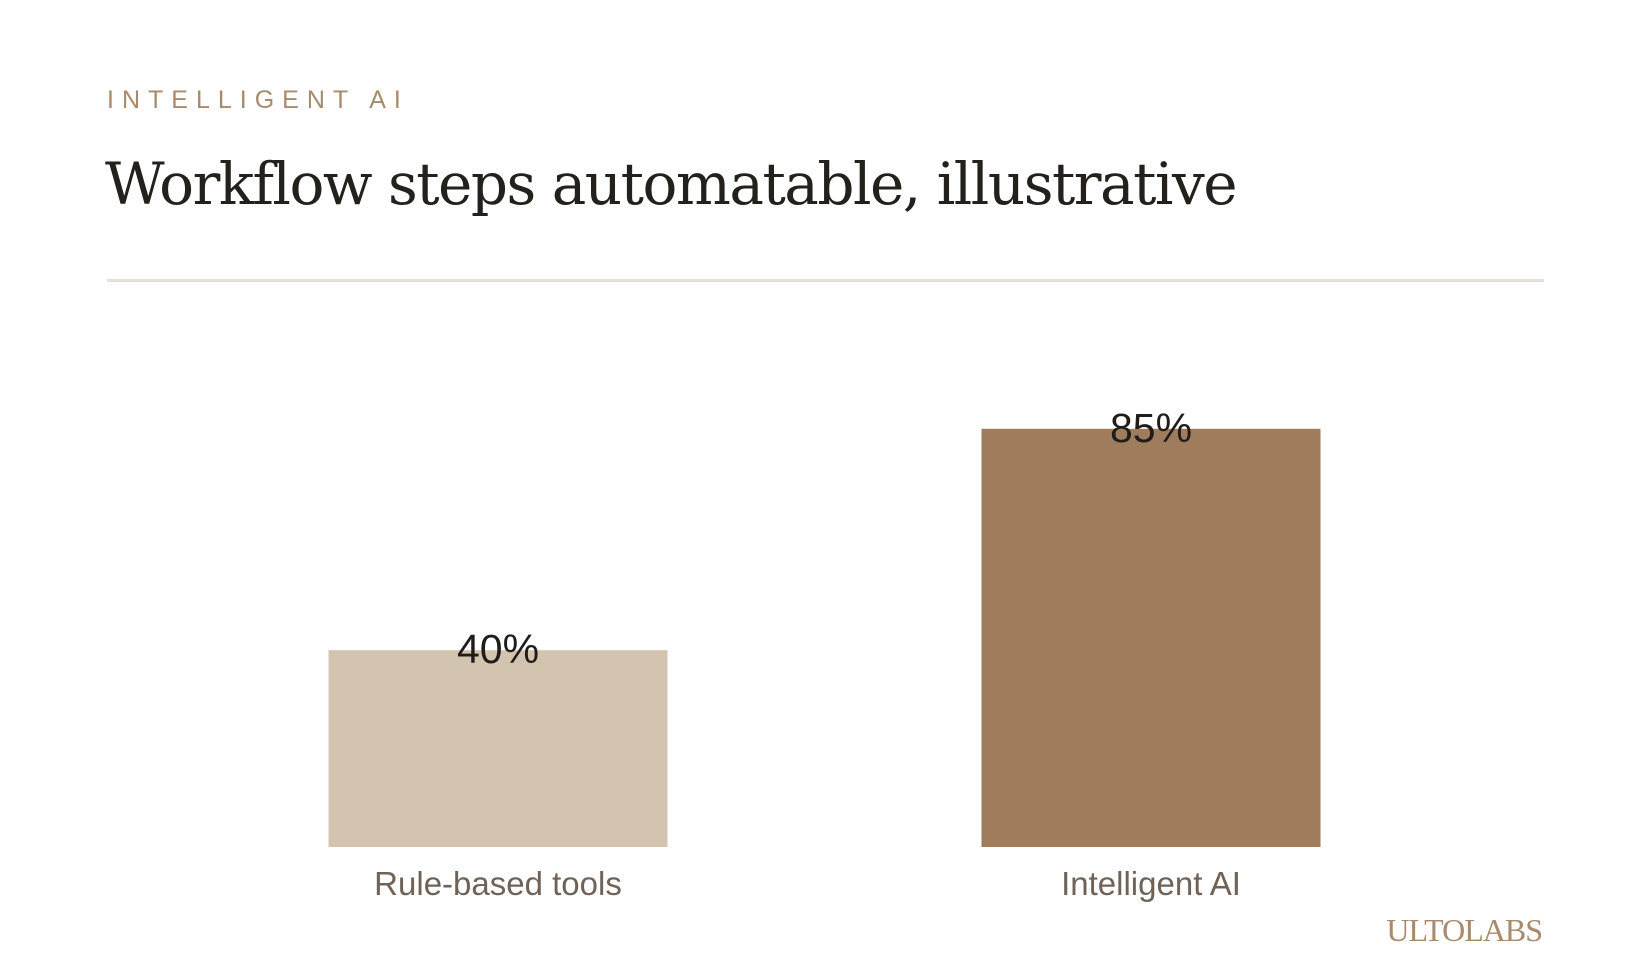 The height and width of the screenshot is (980, 1639). I want to click on eyebrow-label: INTELLIGENT AI, so click(258, 100).